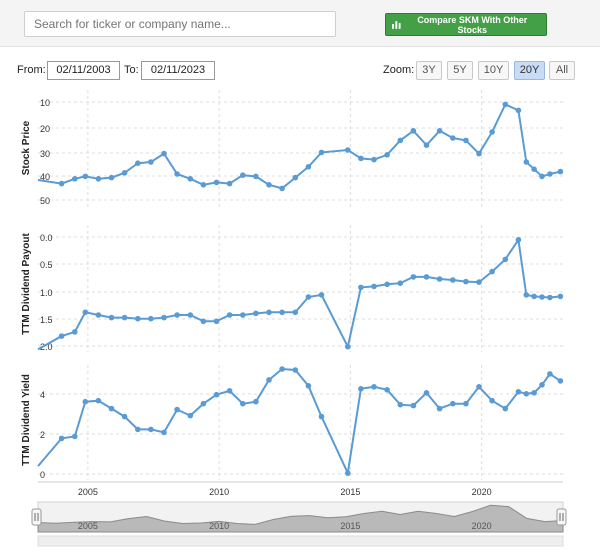 The width and height of the screenshot is (600, 560). I want to click on x-tick-label: 2015, so click(350, 492).